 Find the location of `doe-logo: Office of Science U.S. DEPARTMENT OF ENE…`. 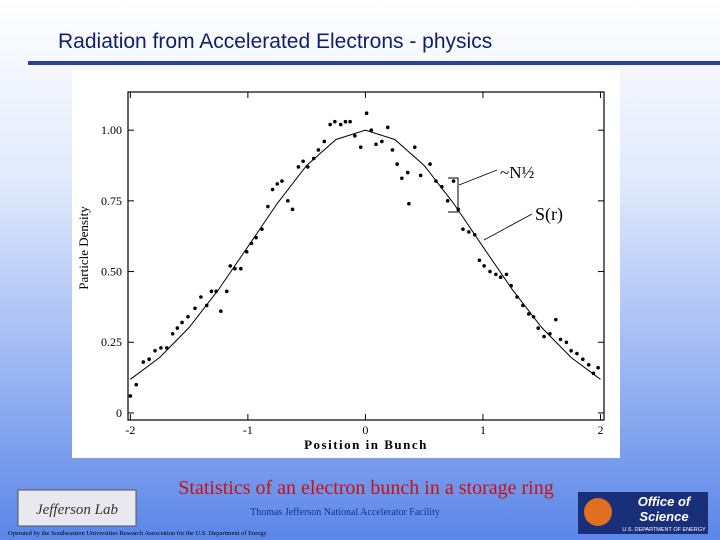

doe-logo: Office of Science U.S. DEPARTMENT OF ENE… is located at coordinates (643, 513).